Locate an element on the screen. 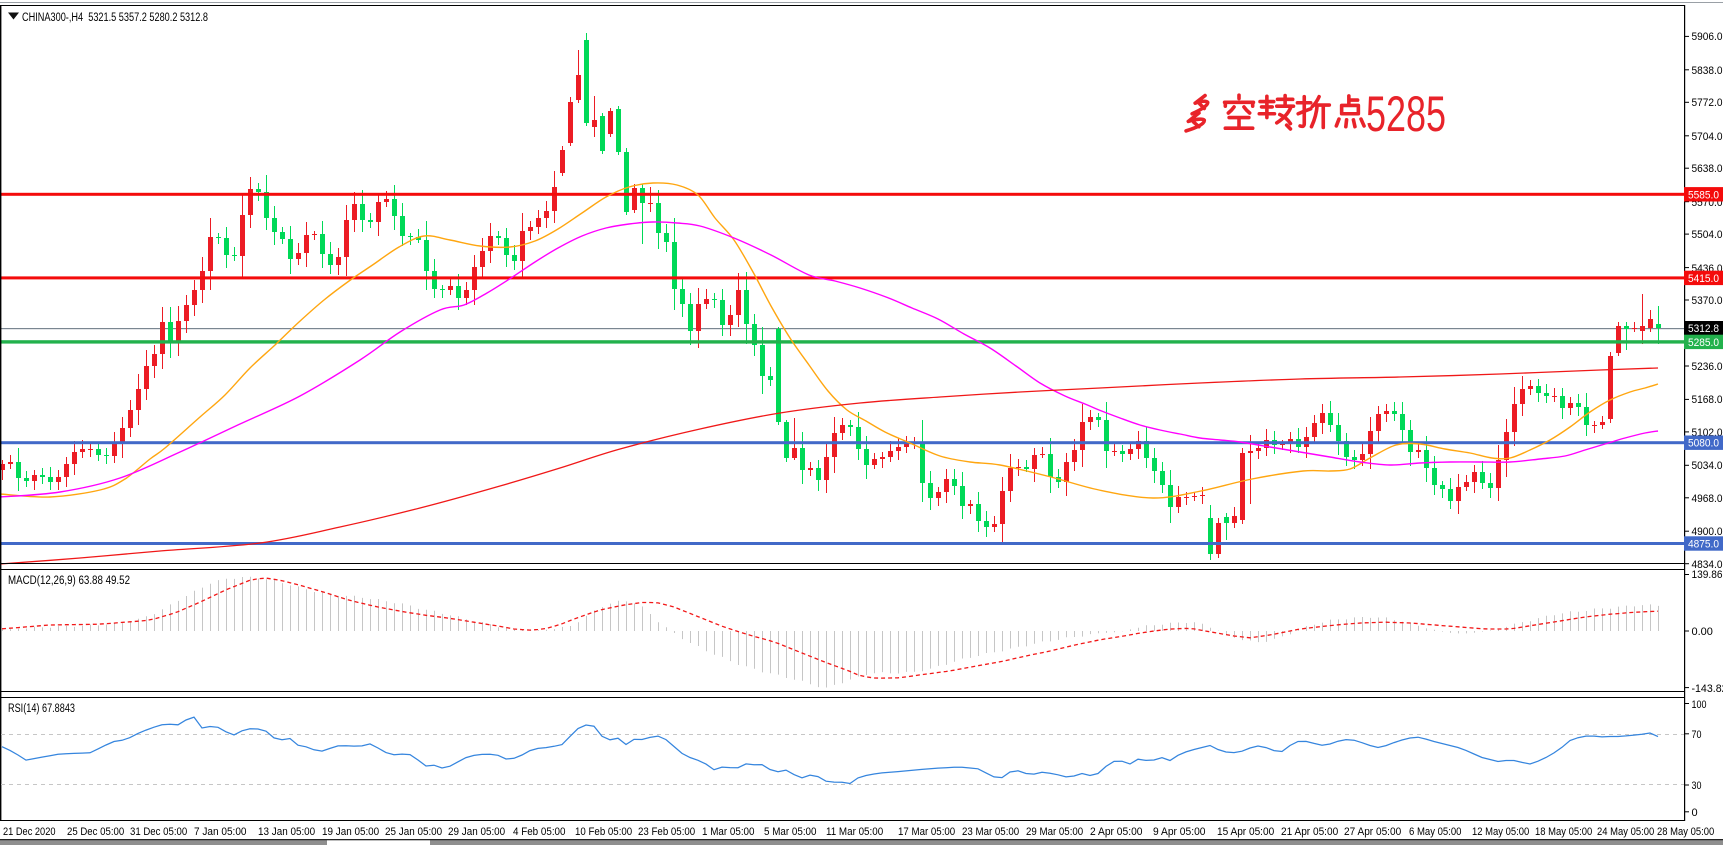  svg-text: 6 May 05:00 is located at coordinates (1435, 832).